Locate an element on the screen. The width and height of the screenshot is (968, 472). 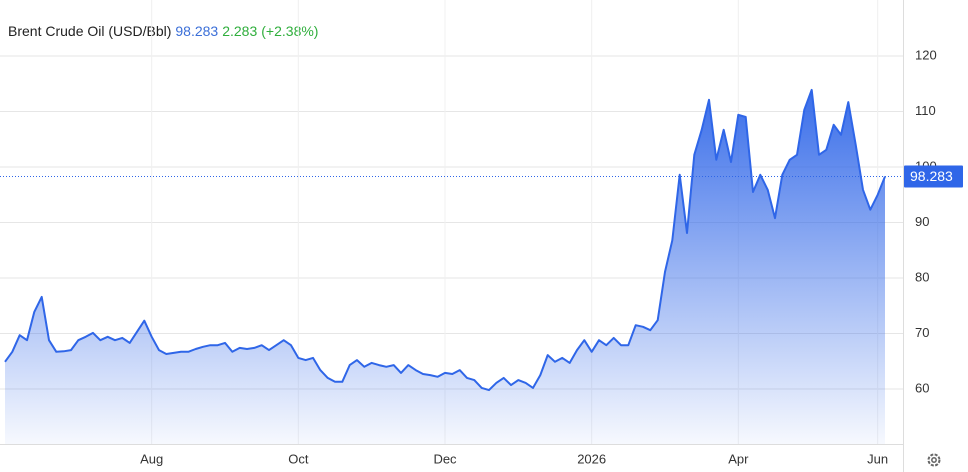
gear-hub is located at coordinates (934, 460).